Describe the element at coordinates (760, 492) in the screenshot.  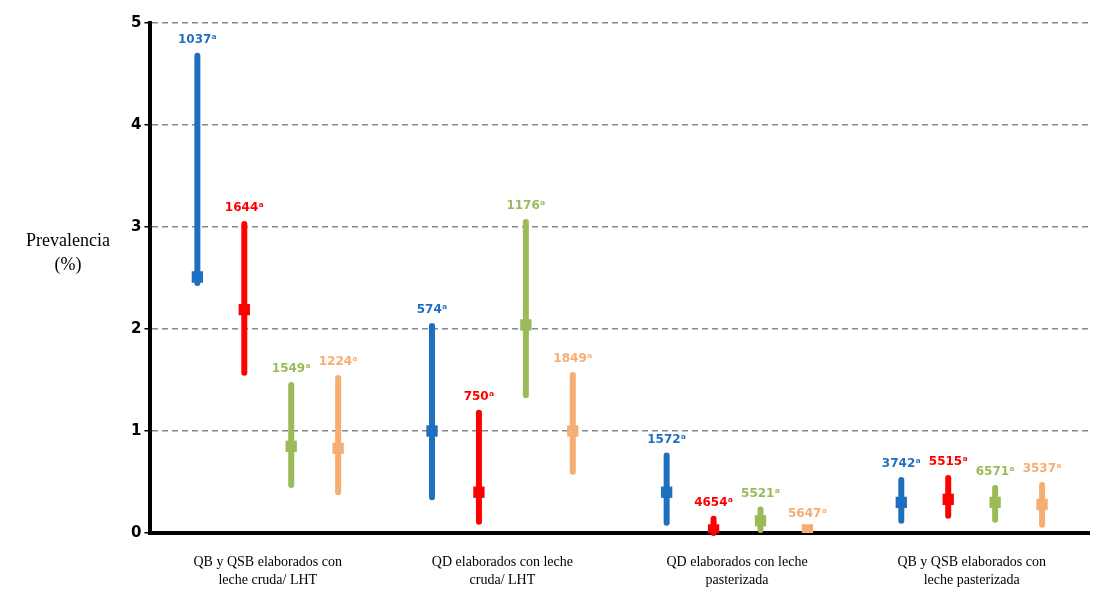
I see `annotation: 5521ᵃ` at that location.